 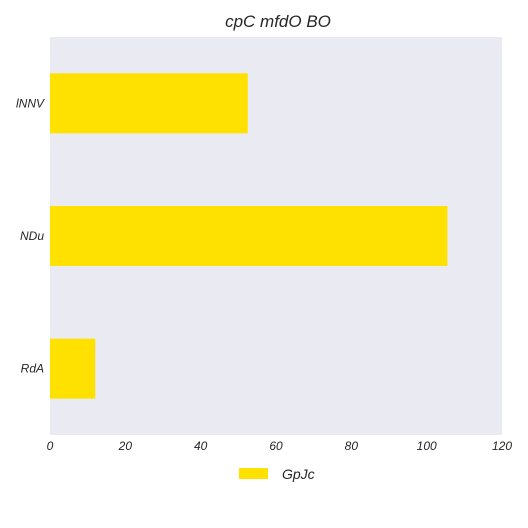 What do you see at coordinates (30, 103) in the screenshot?
I see `y-tick-label: lNNV` at bounding box center [30, 103].